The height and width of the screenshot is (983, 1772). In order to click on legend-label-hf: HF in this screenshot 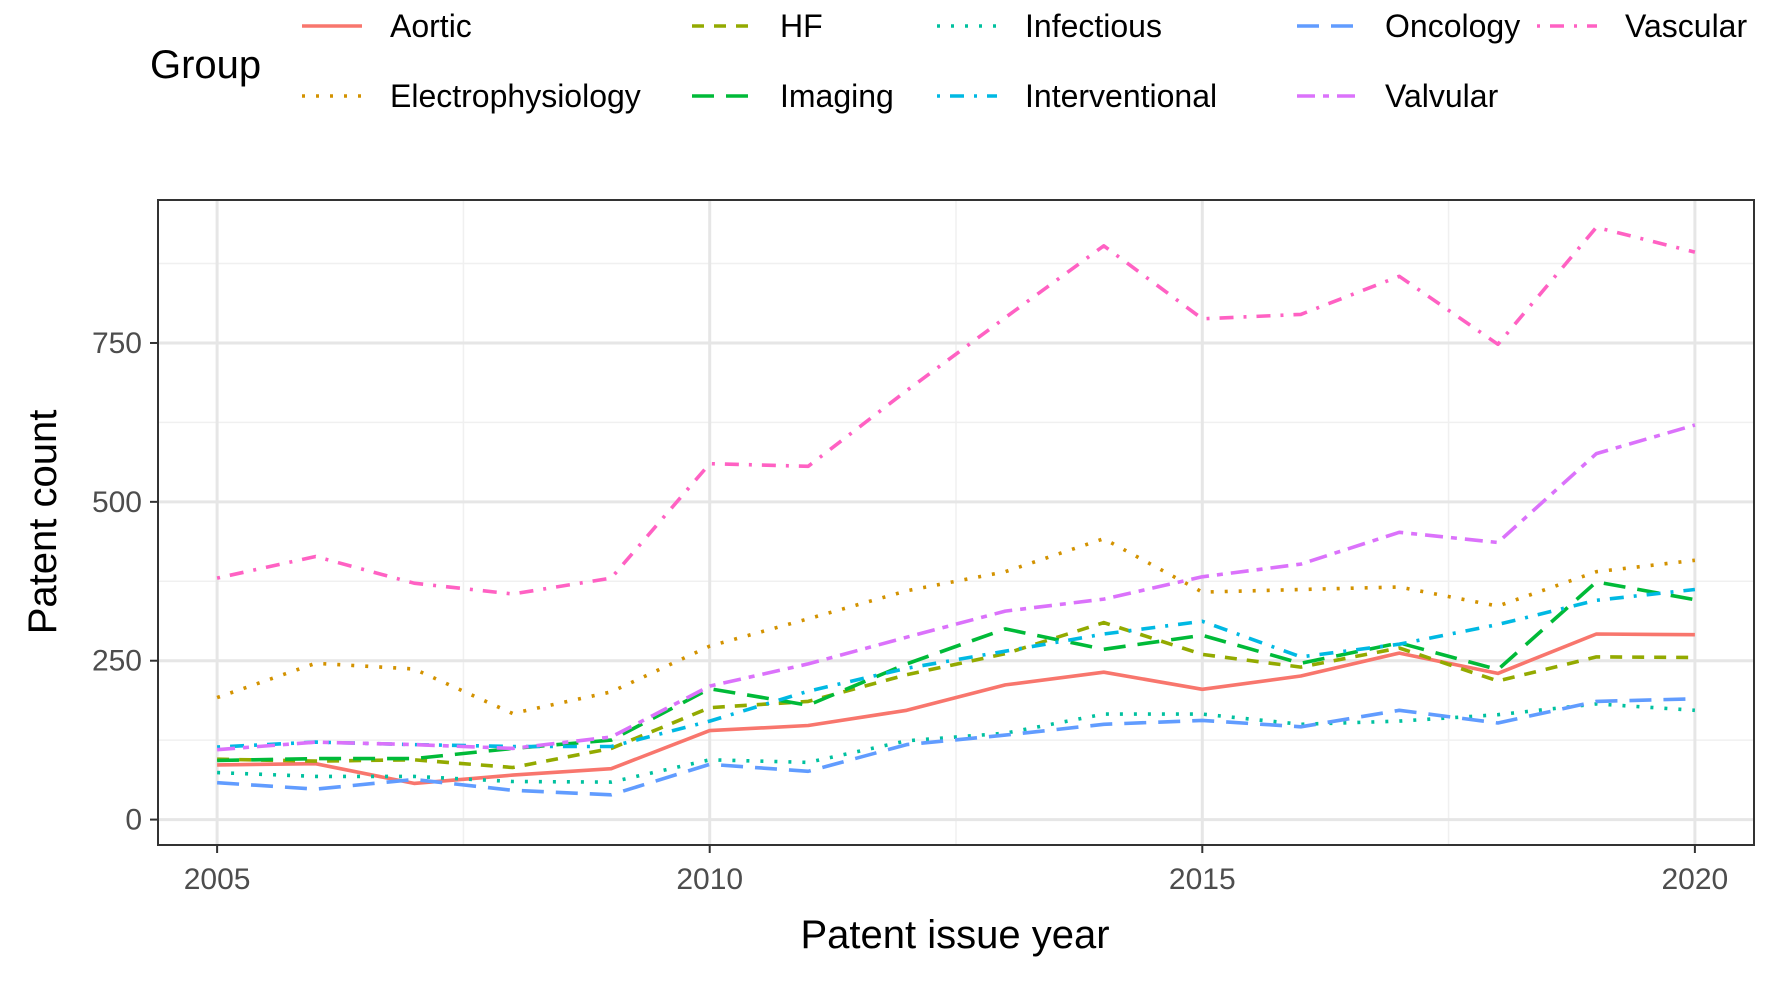, I will do `click(801, 26)`.